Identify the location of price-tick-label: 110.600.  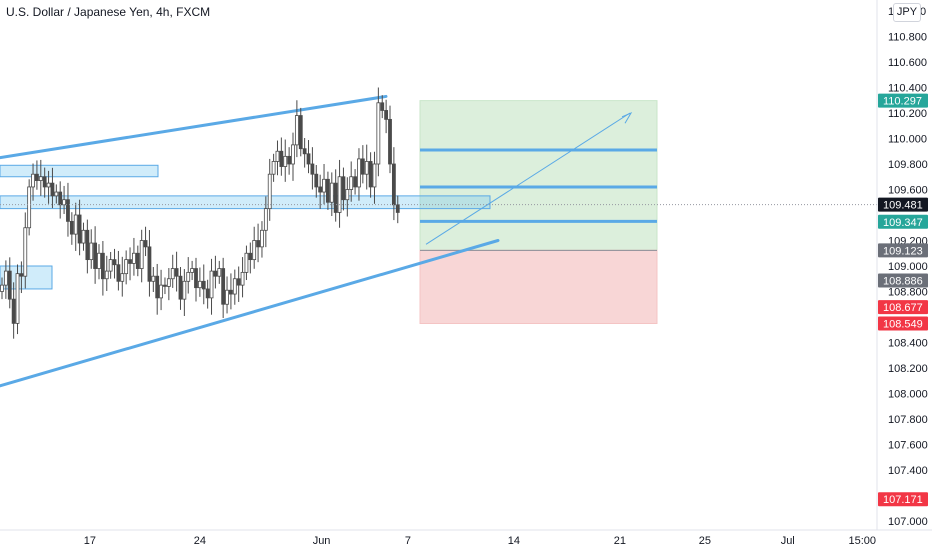
(907, 63).